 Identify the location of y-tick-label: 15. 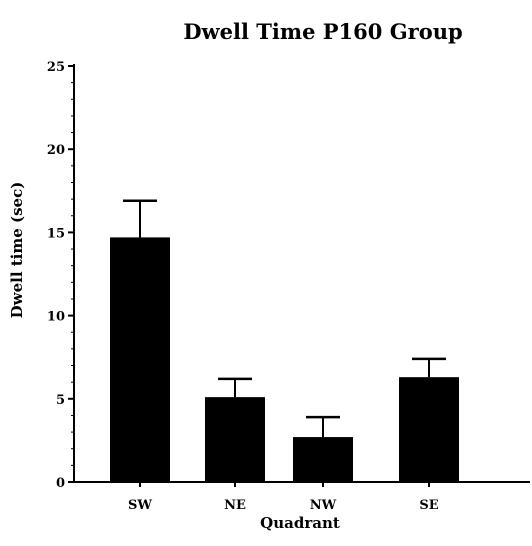
(56, 233).